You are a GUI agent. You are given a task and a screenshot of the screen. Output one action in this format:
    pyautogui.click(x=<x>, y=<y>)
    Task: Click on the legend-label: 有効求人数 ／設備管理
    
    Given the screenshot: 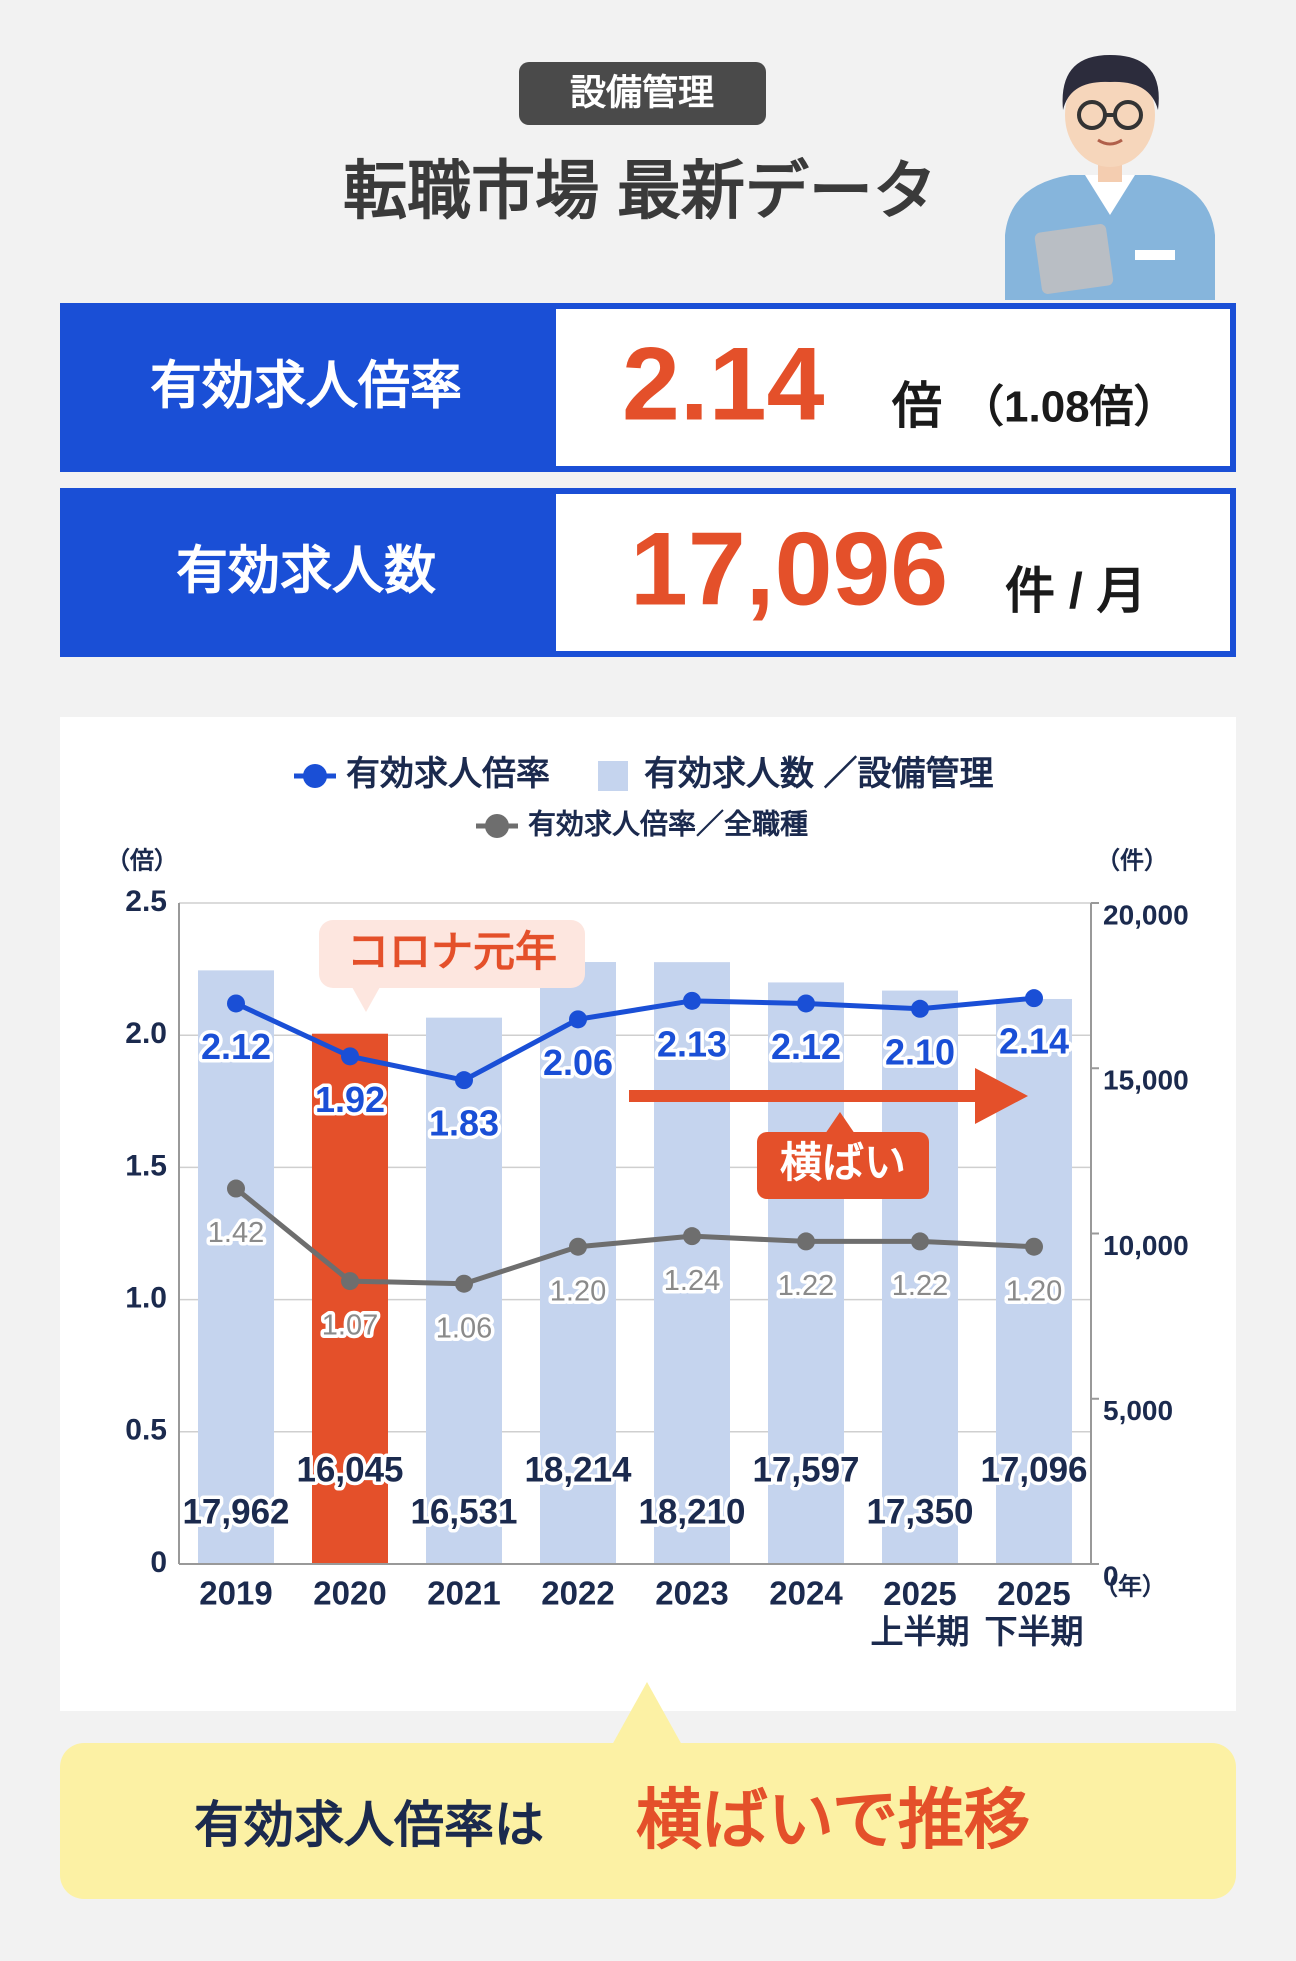 What is the action you would take?
    pyautogui.click(x=818, y=774)
    